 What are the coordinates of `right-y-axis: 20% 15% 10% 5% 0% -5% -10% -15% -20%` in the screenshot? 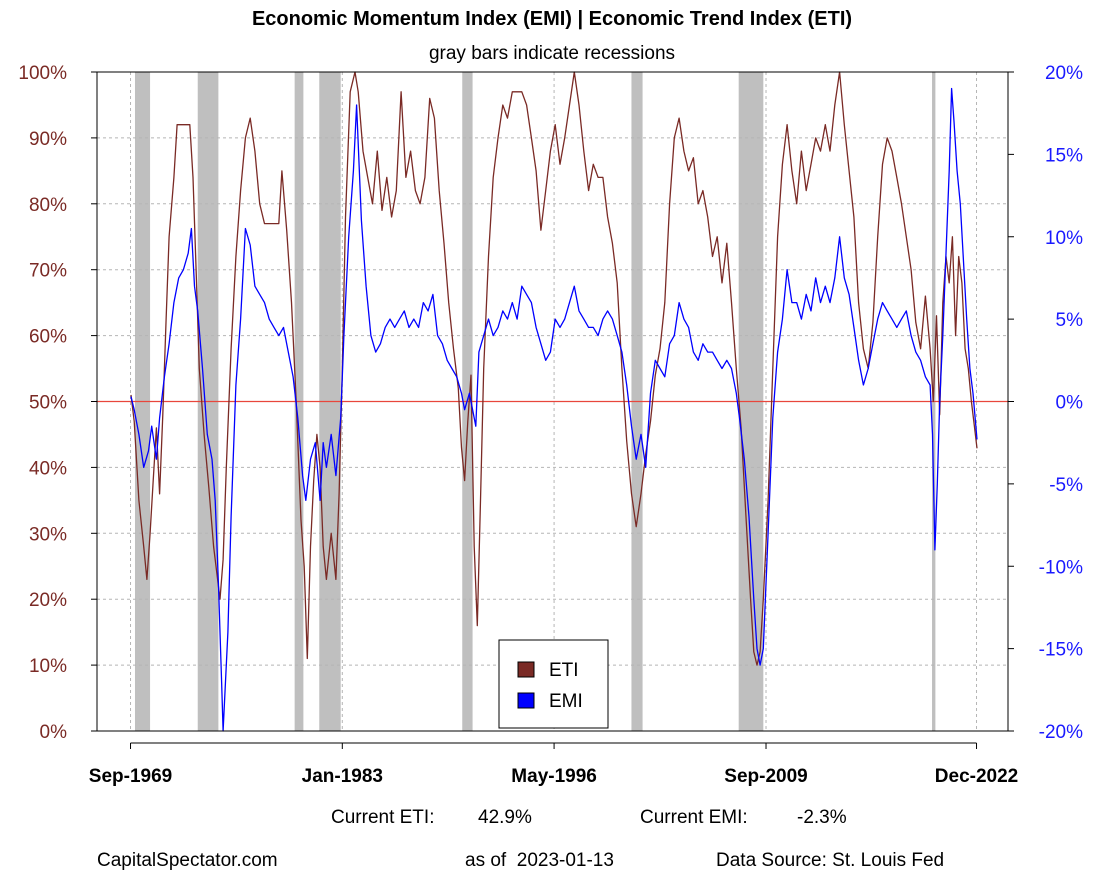 It's located at (1045, 403).